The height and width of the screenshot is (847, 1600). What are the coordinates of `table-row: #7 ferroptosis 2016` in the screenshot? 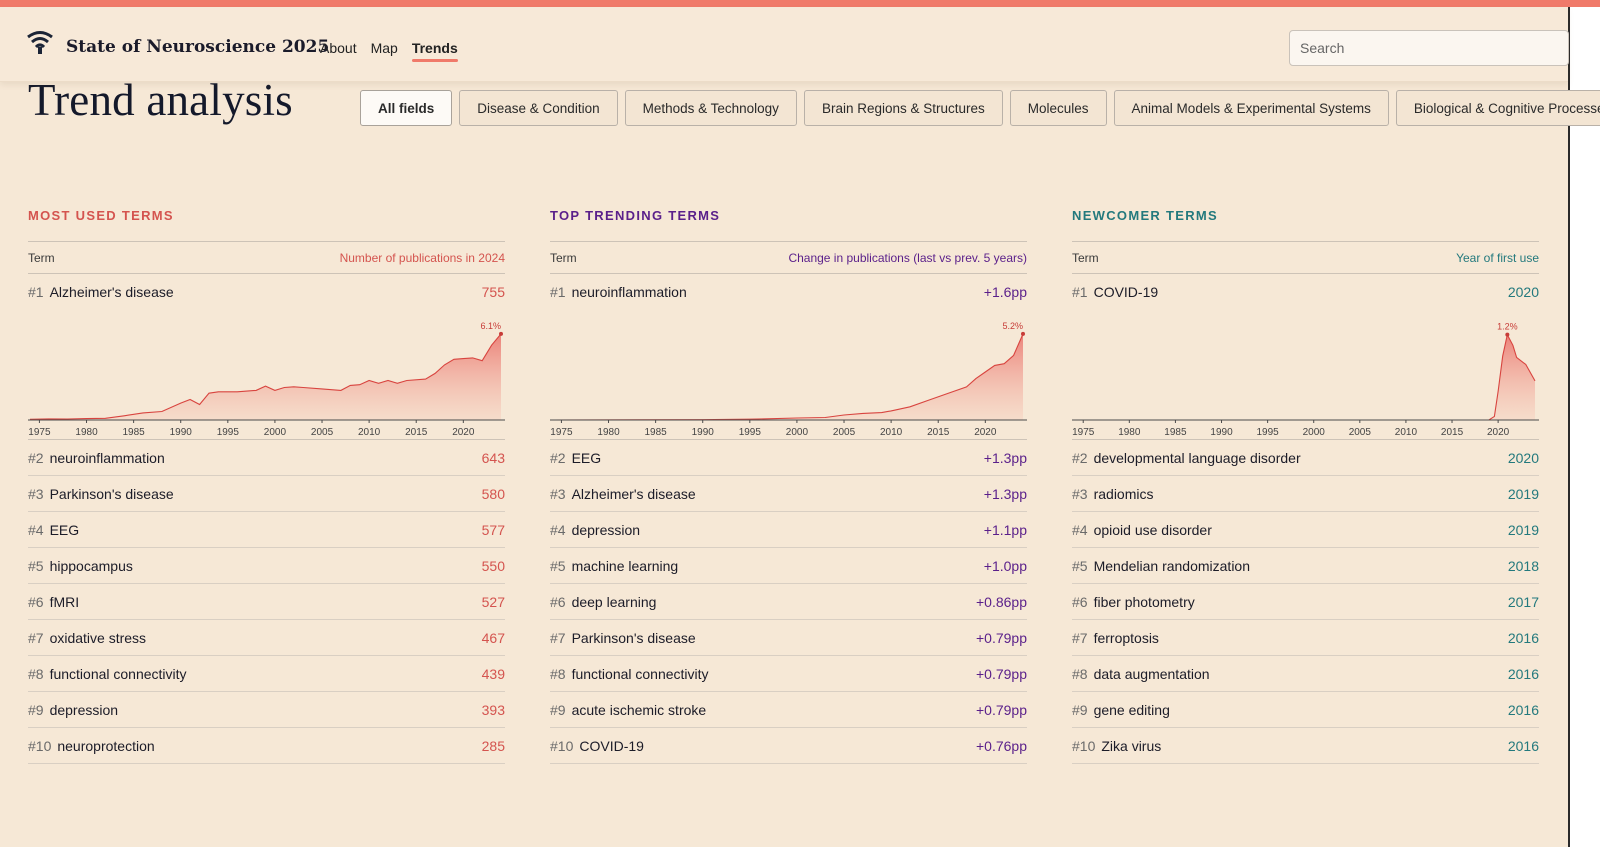 It's located at (1305, 638).